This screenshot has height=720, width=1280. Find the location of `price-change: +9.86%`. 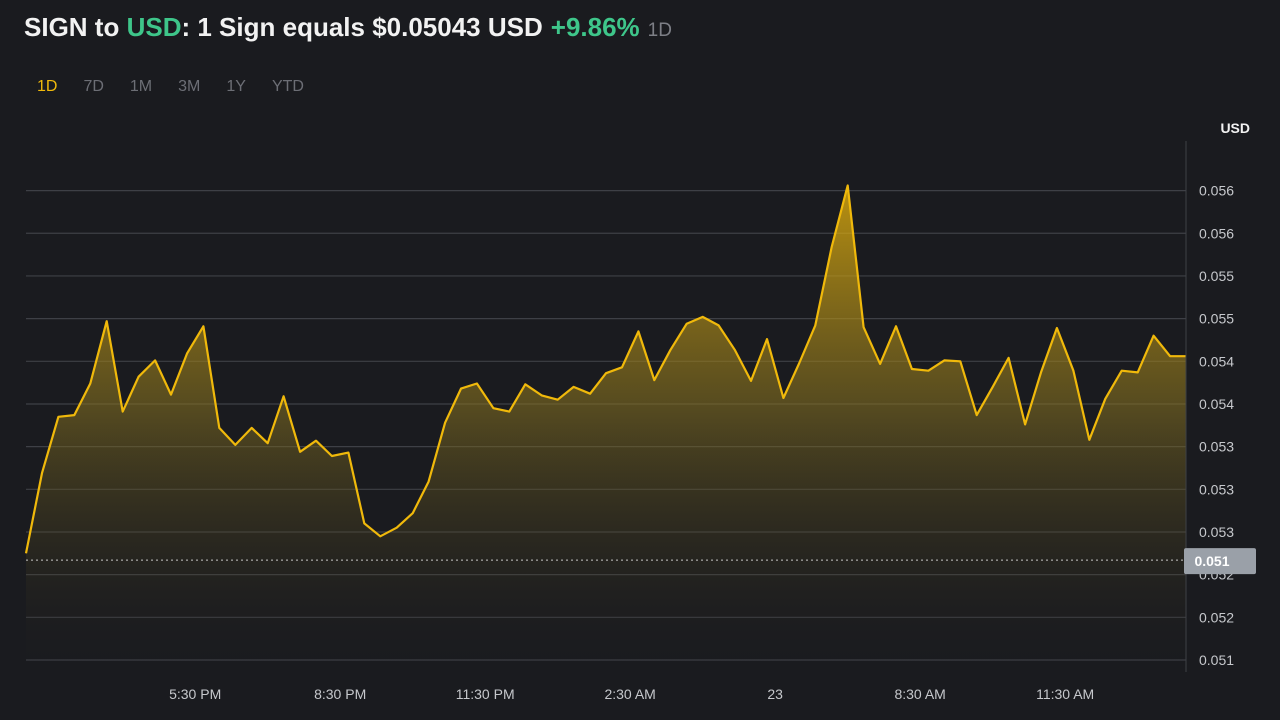

price-change: +9.86% is located at coordinates (595, 27).